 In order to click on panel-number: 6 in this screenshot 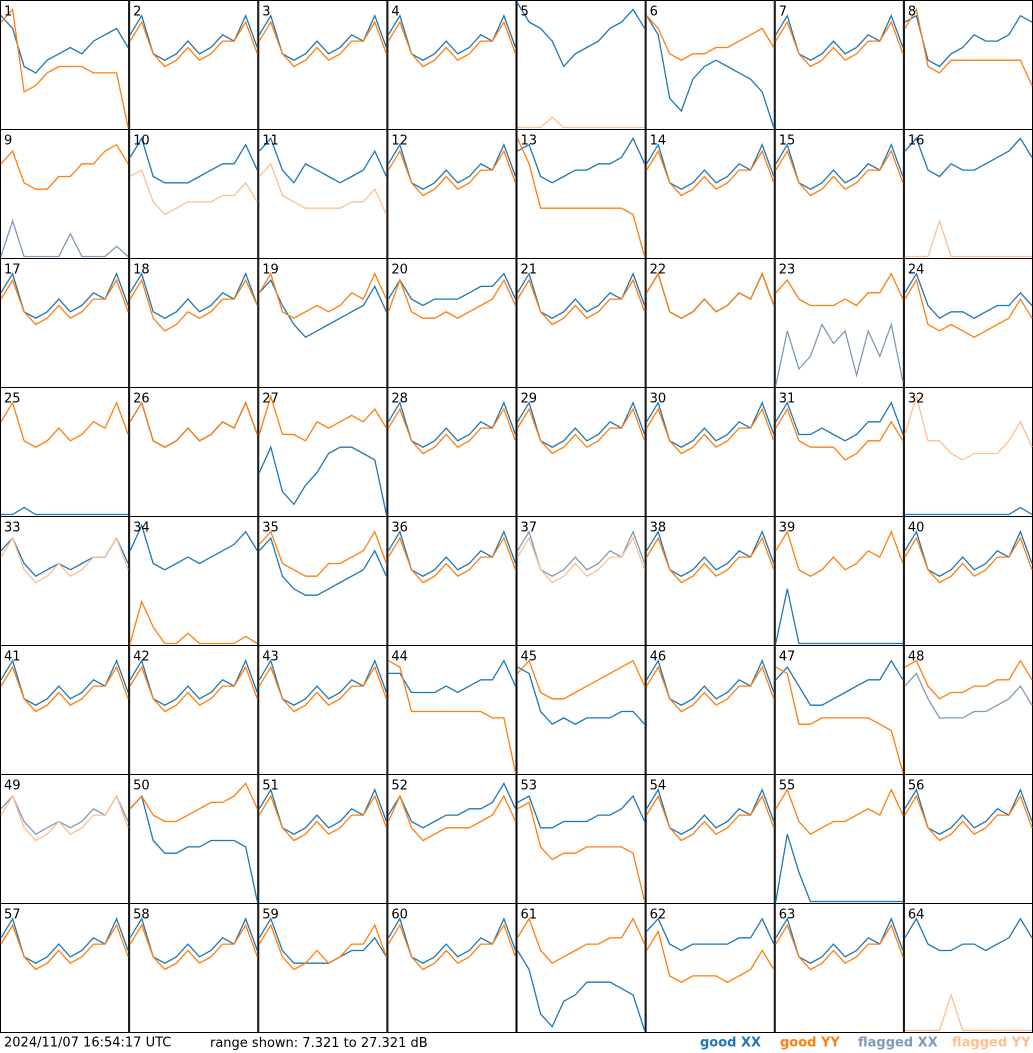, I will do `click(654, 12)`.